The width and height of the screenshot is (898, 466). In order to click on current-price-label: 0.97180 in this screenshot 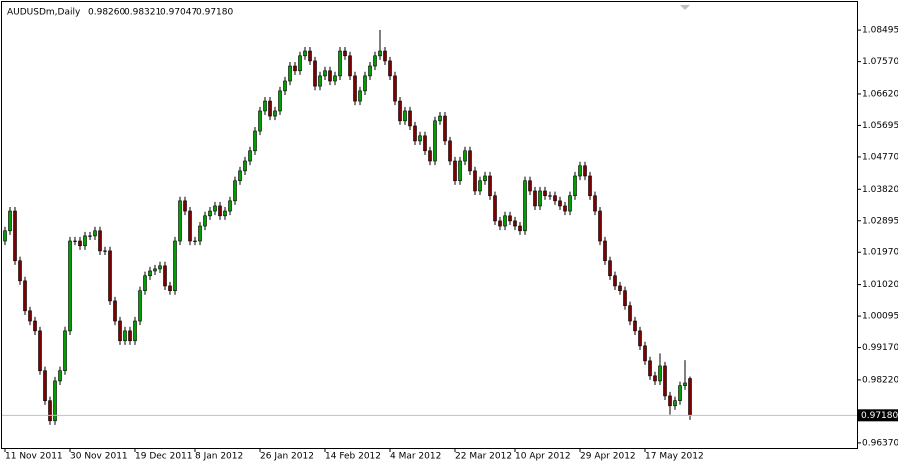, I will do `click(879, 416)`.